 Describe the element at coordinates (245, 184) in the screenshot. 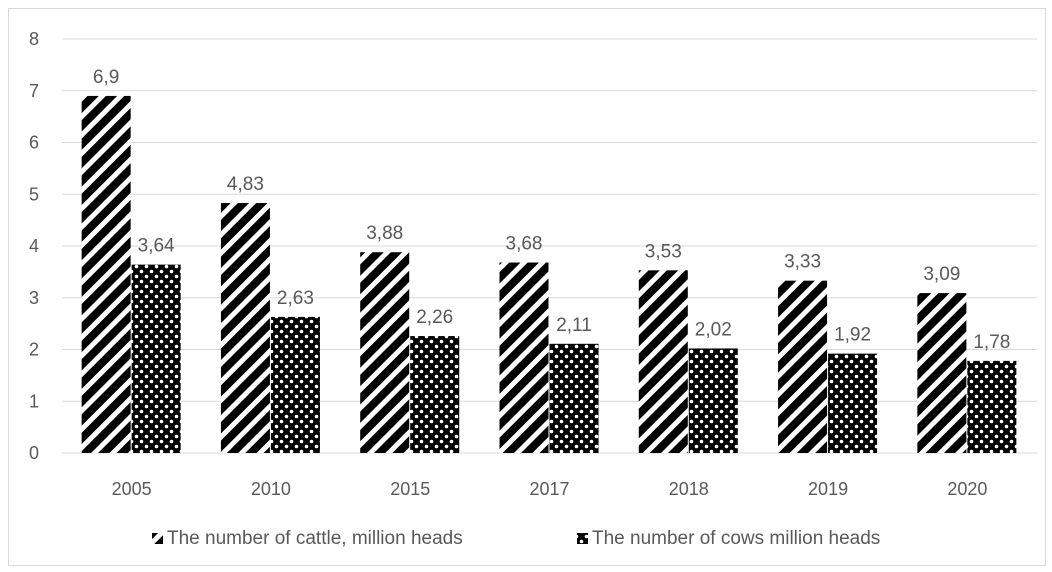

I see `cattle-value-label: 4,83` at that location.